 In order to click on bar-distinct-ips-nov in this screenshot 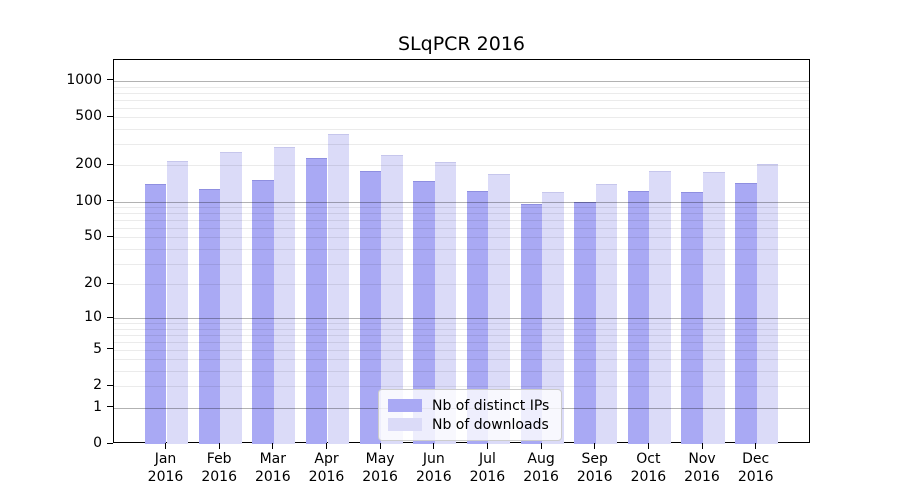, I will do `click(692, 317)`.